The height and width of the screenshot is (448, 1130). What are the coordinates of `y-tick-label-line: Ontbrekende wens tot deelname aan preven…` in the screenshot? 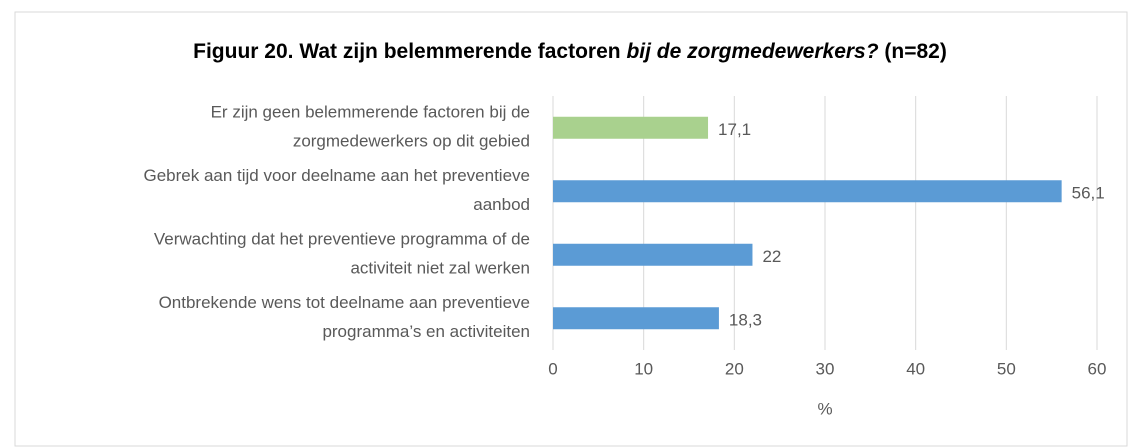 It's located at (344, 302).